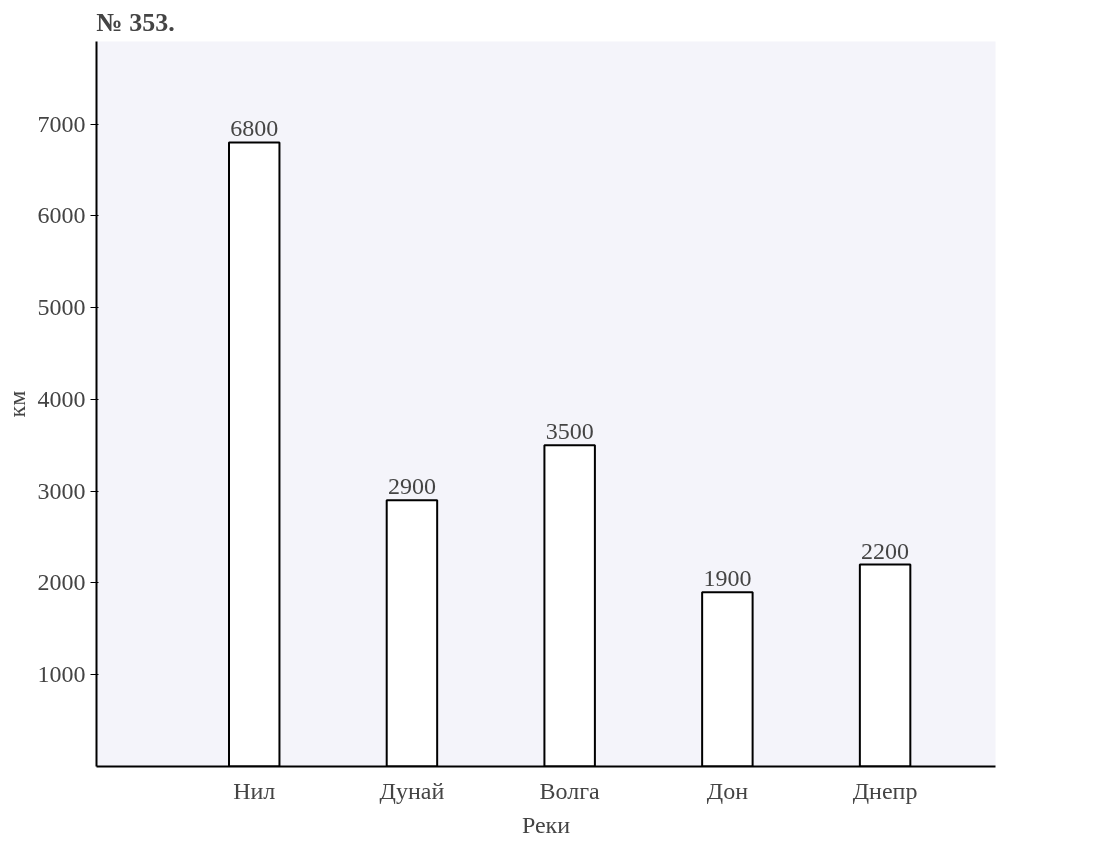  Describe the element at coordinates (411, 486) in the screenshot. I see `data-label: 2900` at that location.